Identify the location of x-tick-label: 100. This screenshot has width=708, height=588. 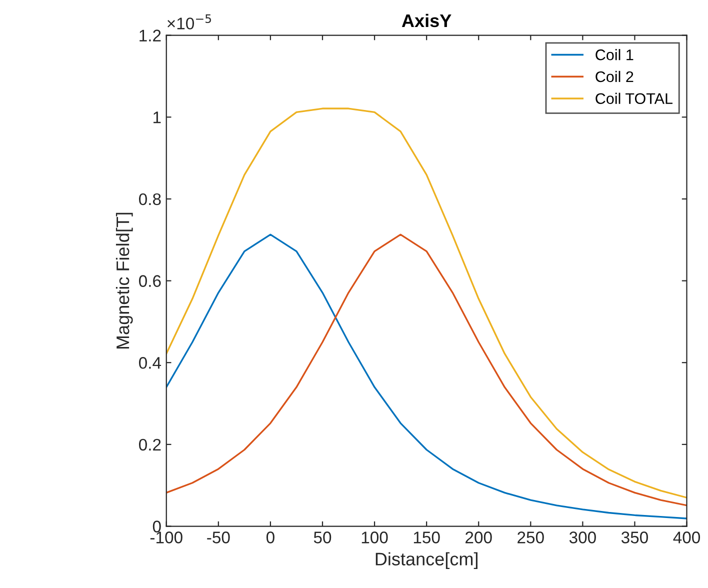
(375, 538).